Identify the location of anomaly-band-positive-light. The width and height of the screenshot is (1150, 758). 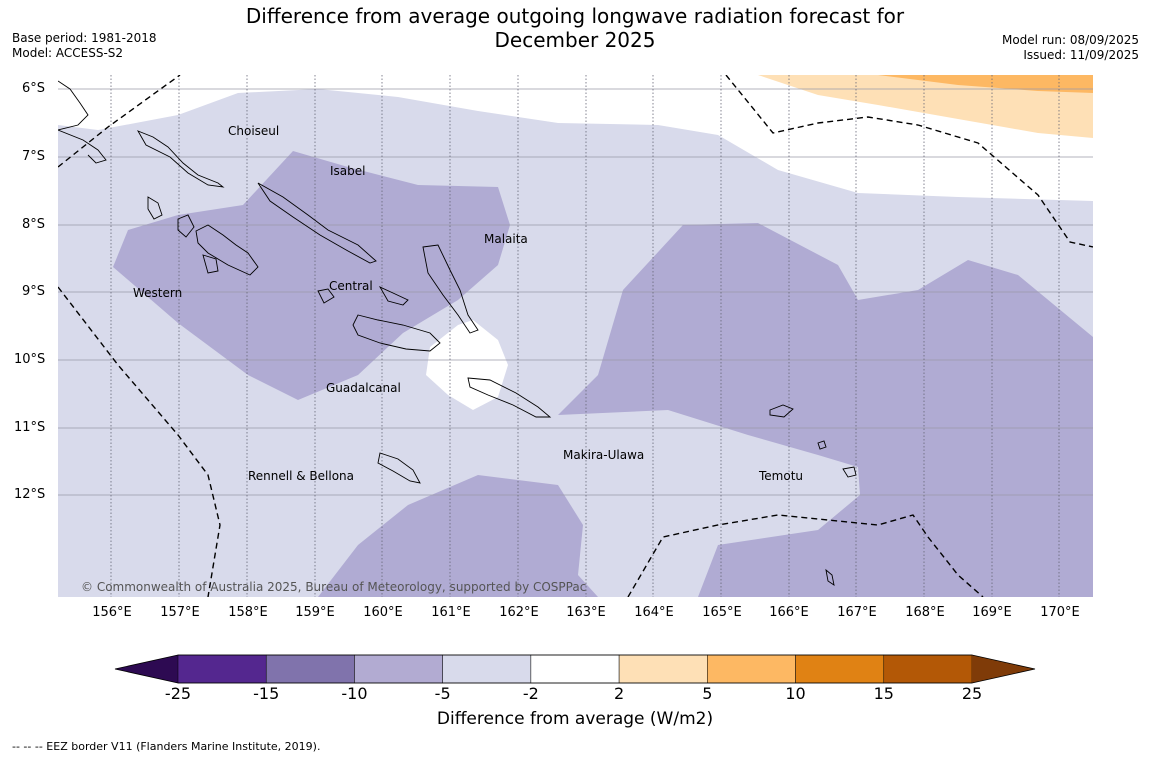
(925, 106).